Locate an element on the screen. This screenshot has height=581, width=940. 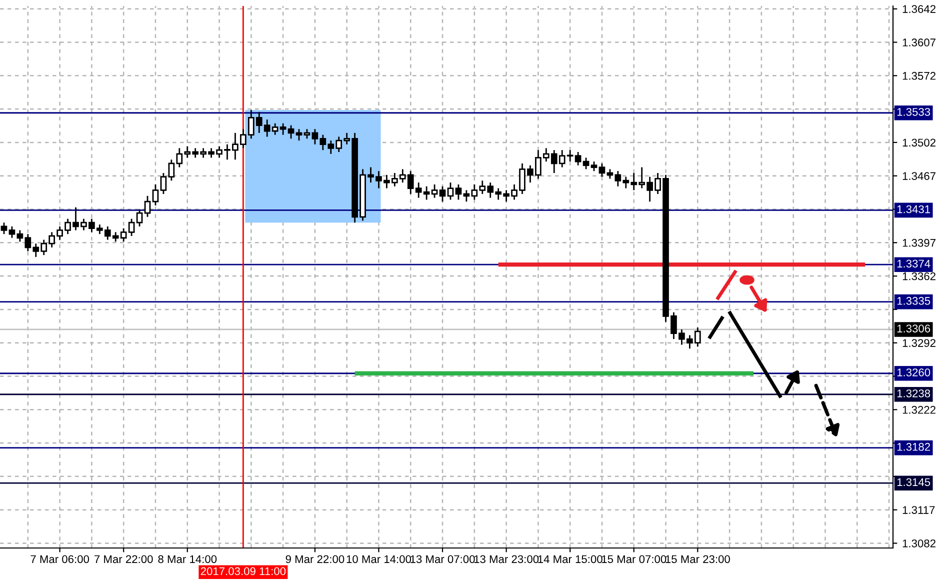
y-tick-label: 1.3642 is located at coordinates (919, 9).